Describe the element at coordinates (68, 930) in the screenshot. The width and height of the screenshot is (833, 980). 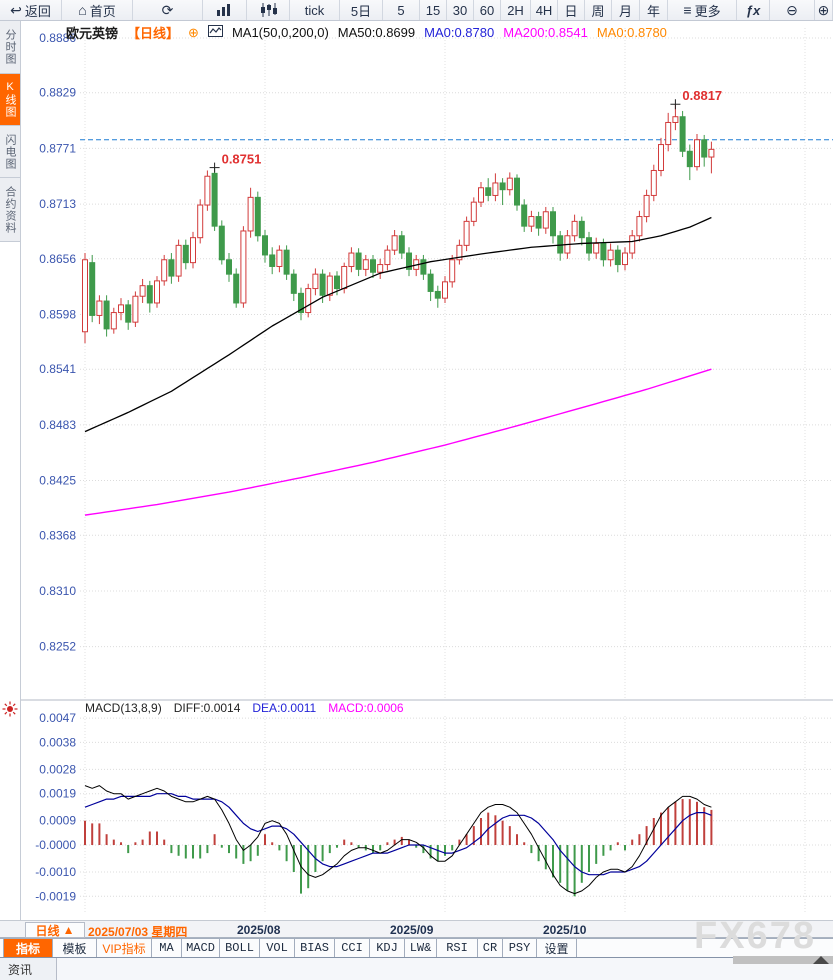
I see `triangle-up-icon: ▲` at that location.